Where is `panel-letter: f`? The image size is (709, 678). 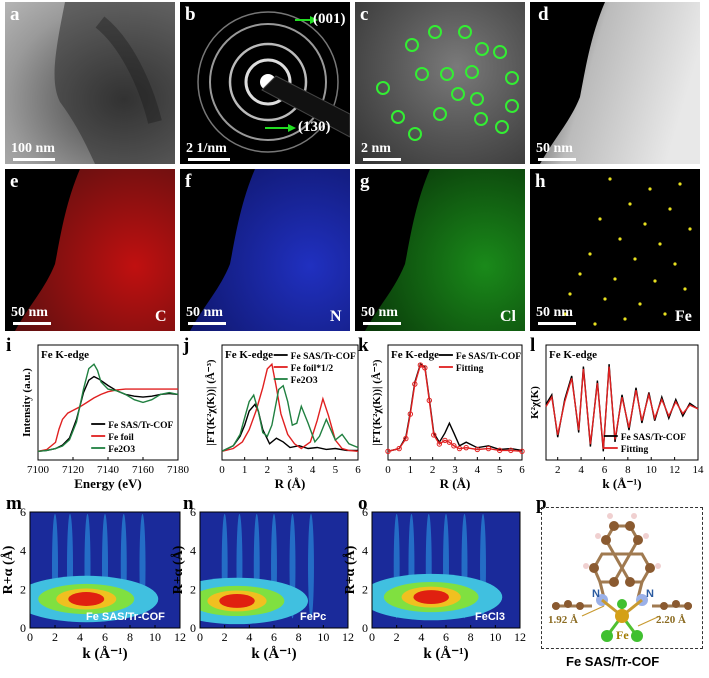 panel-letter: f is located at coordinates (188, 181).